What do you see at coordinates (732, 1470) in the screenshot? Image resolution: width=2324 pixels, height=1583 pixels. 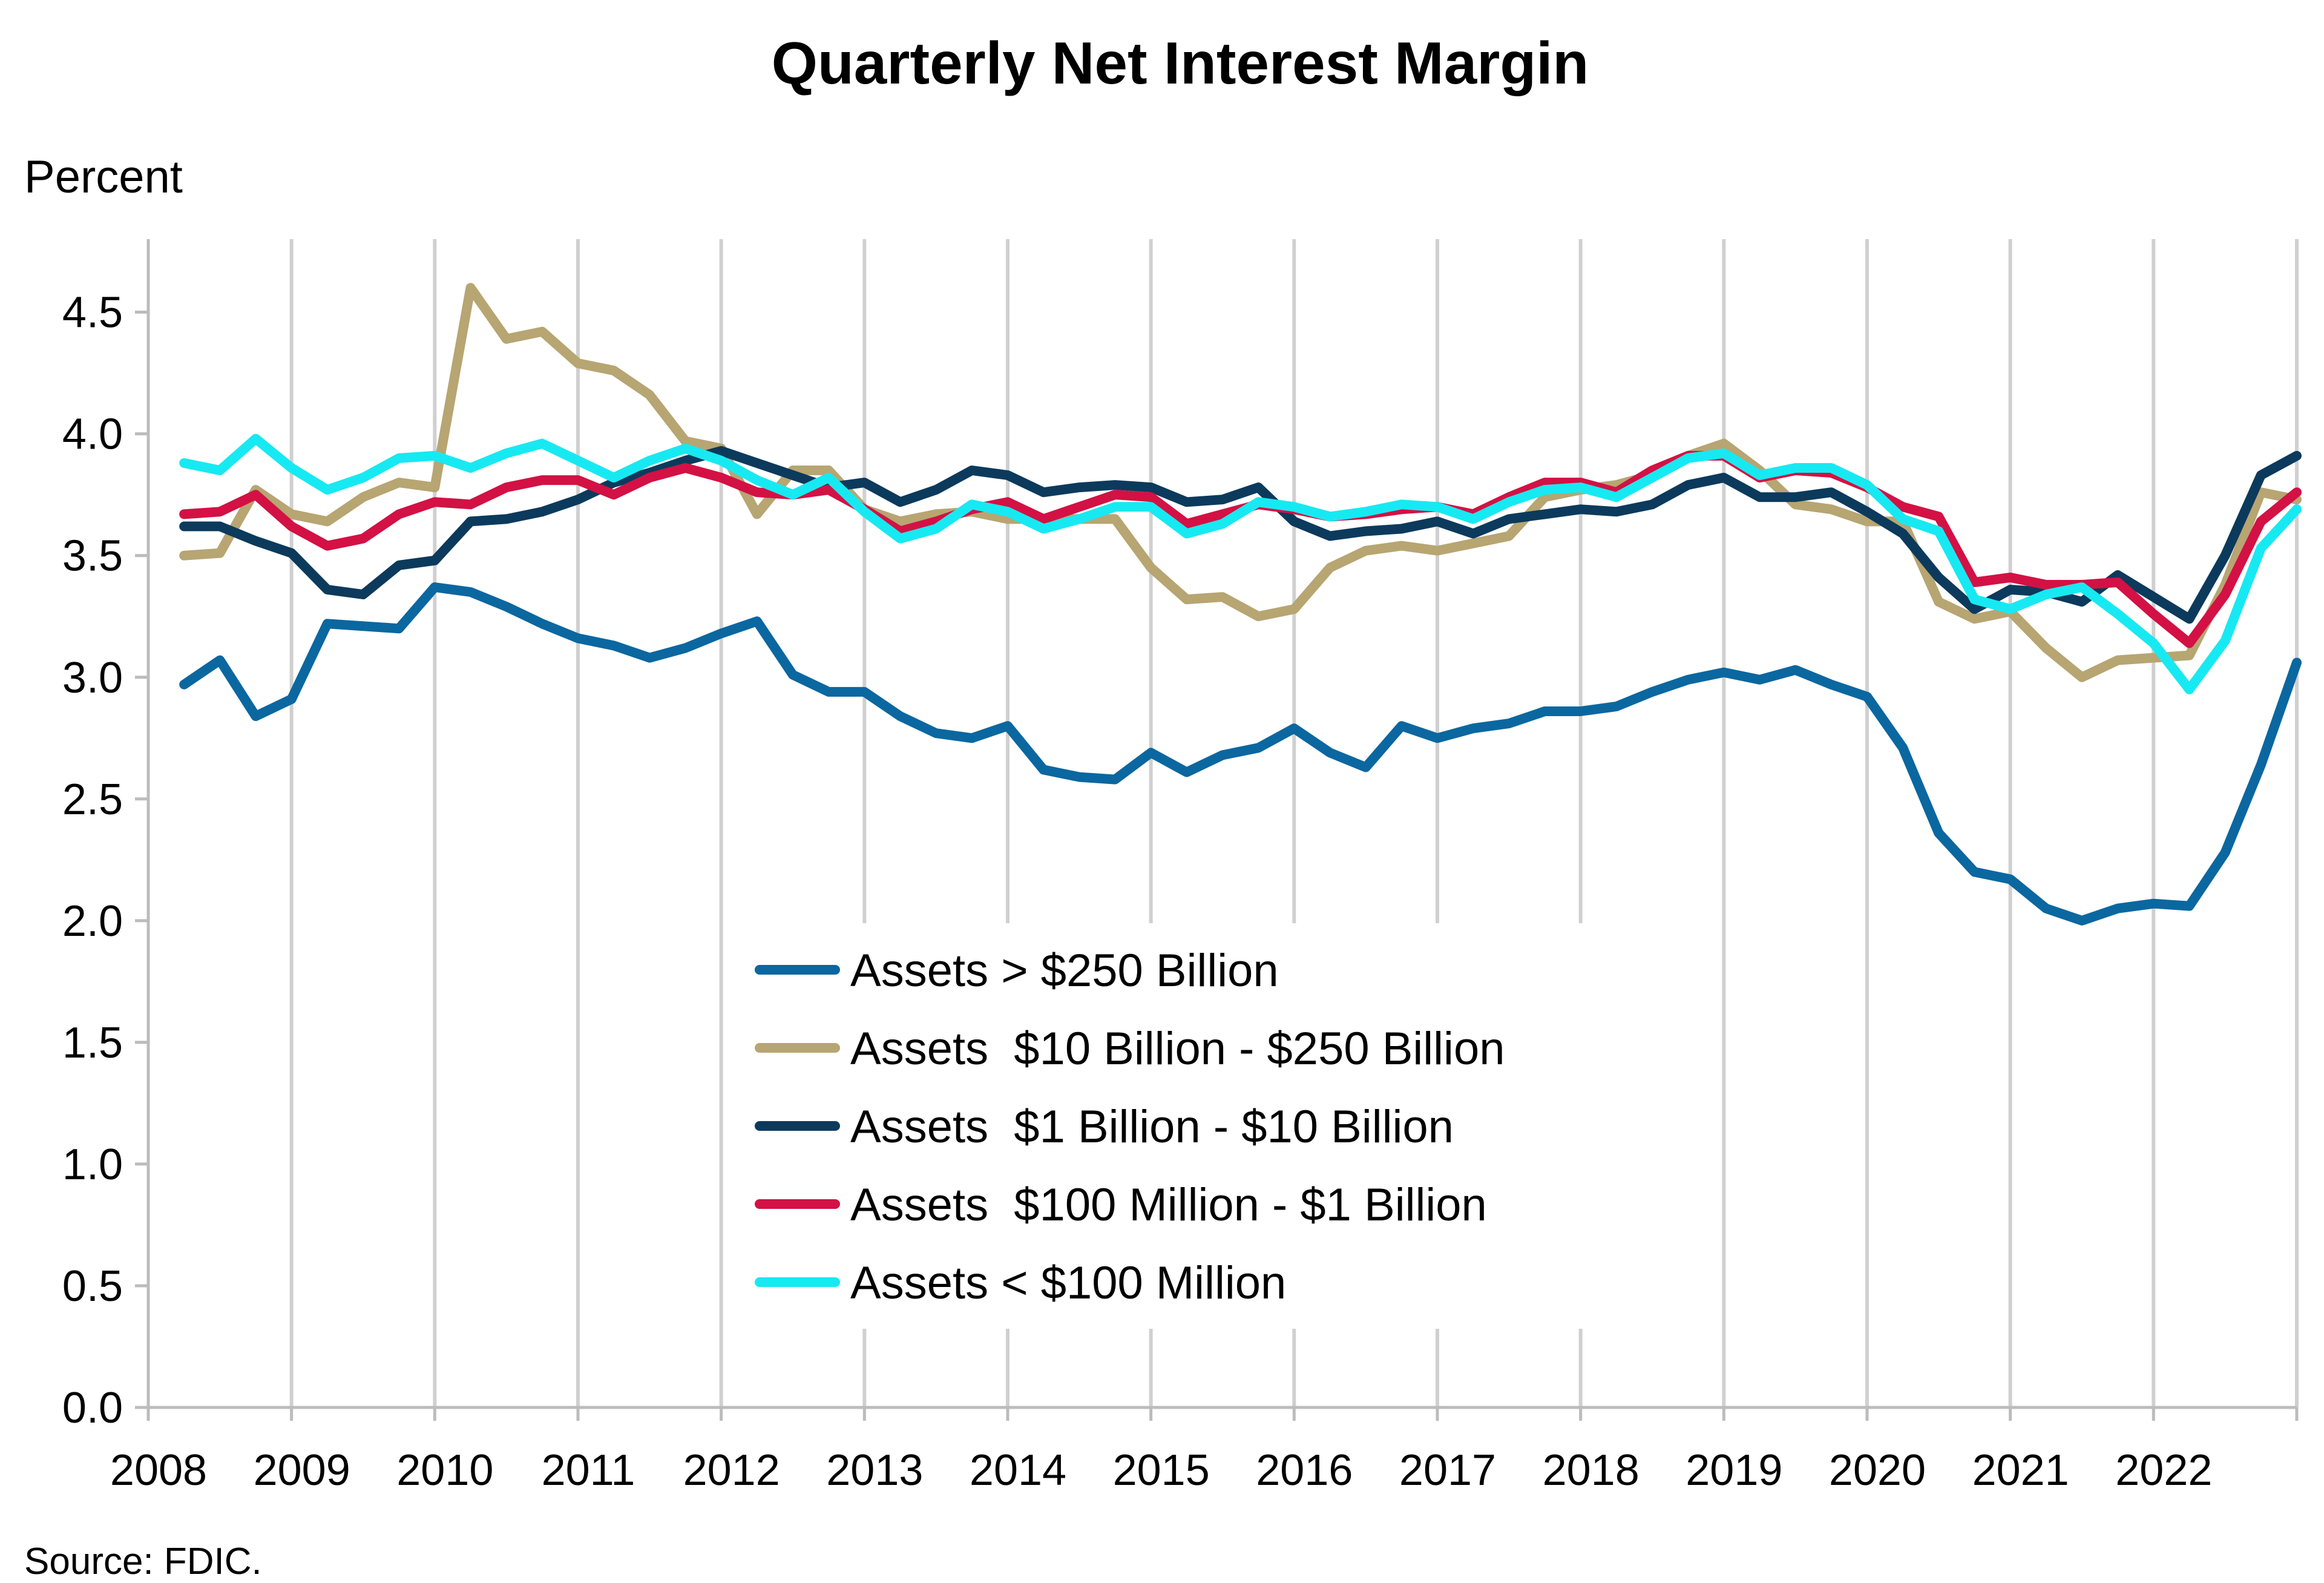 I see `x-tick-label: 2012` at bounding box center [732, 1470].